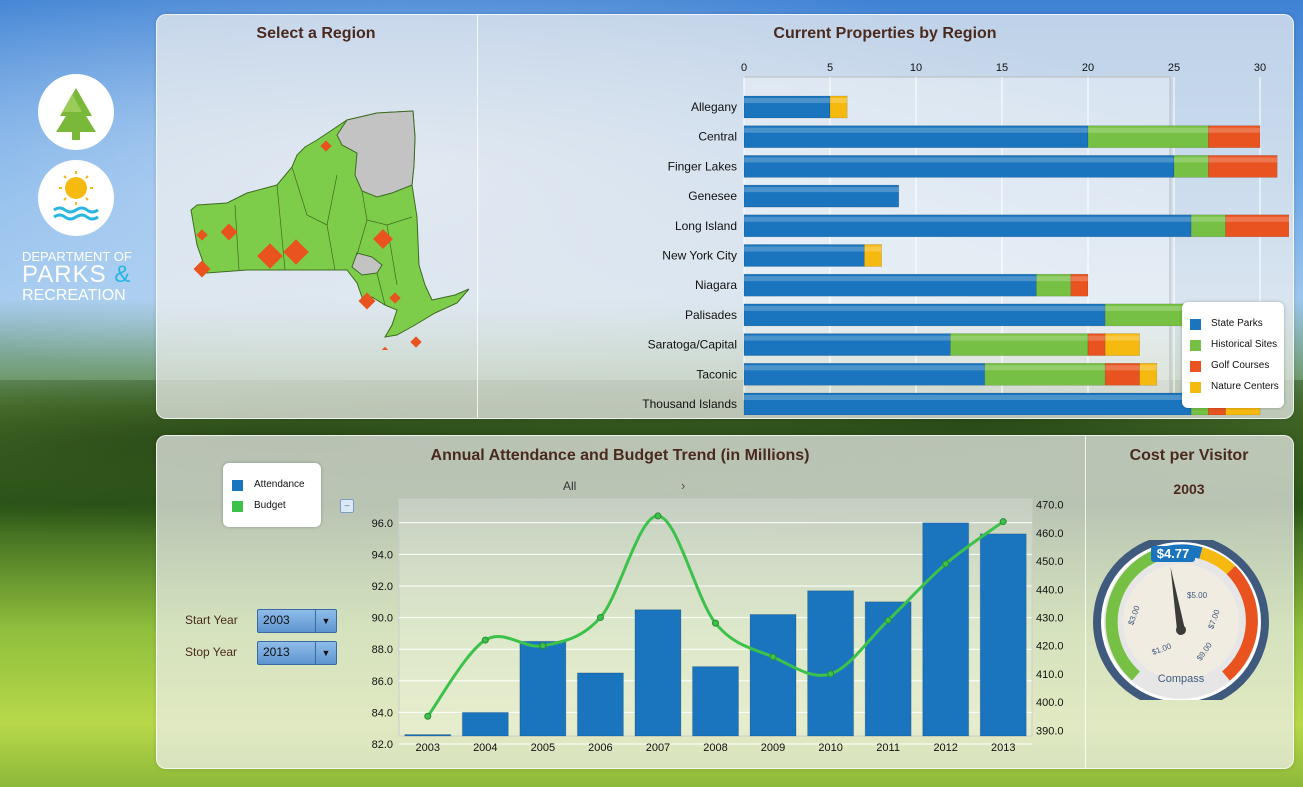 The width and height of the screenshot is (1303, 787). Describe the element at coordinates (1195, 345) in the screenshot. I see `legend-swatch-historical-sites` at that location.